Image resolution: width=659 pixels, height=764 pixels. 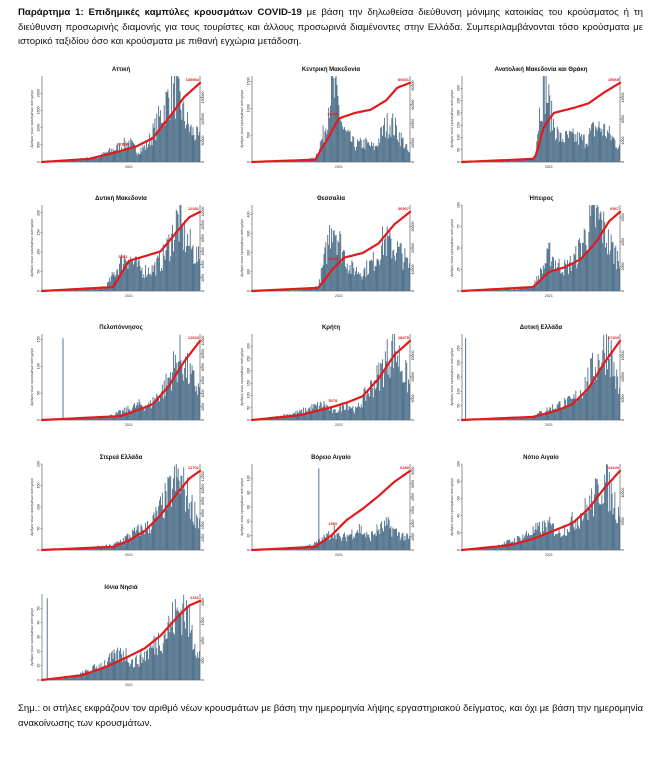 What do you see at coordinates (194, 467) in the screenshot?
I see `cumulative-end-label: 12701` at bounding box center [194, 467].